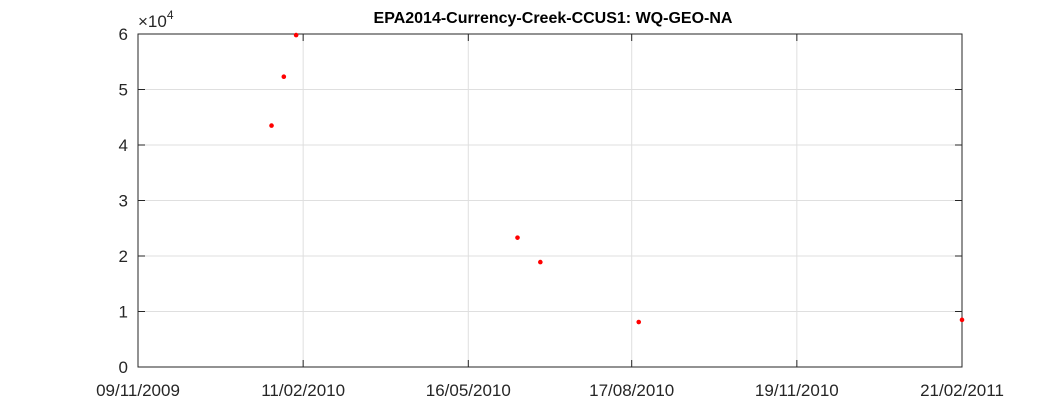 The image size is (1063, 413). What do you see at coordinates (631, 390) in the screenshot?
I see `x-tick-label: 17/08/2010` at bounding box center [631, 390].